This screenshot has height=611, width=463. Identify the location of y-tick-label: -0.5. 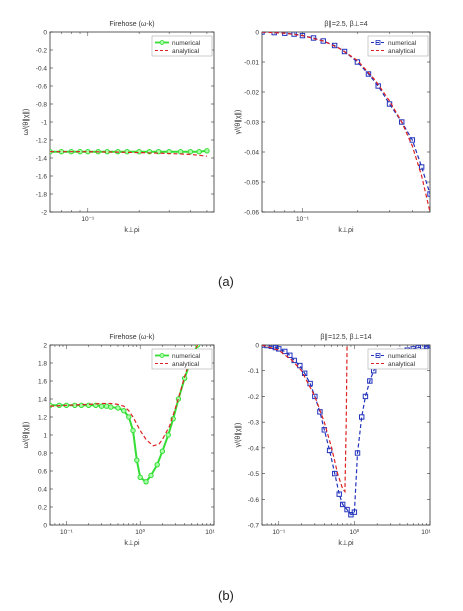
(254, 474).